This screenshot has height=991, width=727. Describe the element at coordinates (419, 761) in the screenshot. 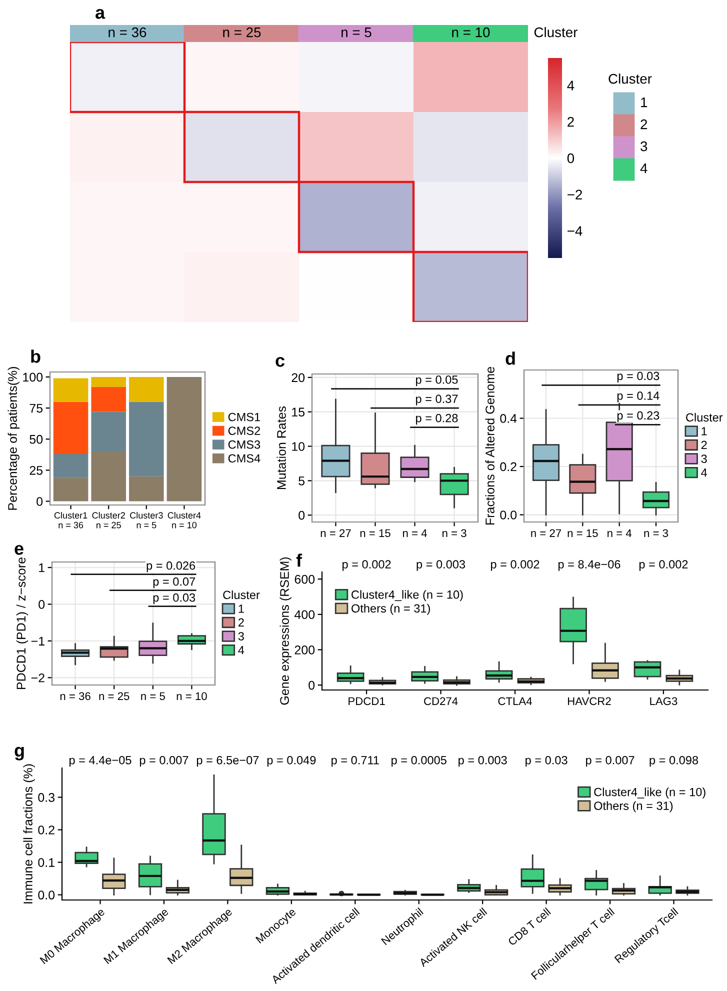

I see `text: p = 0.0005` at that location.